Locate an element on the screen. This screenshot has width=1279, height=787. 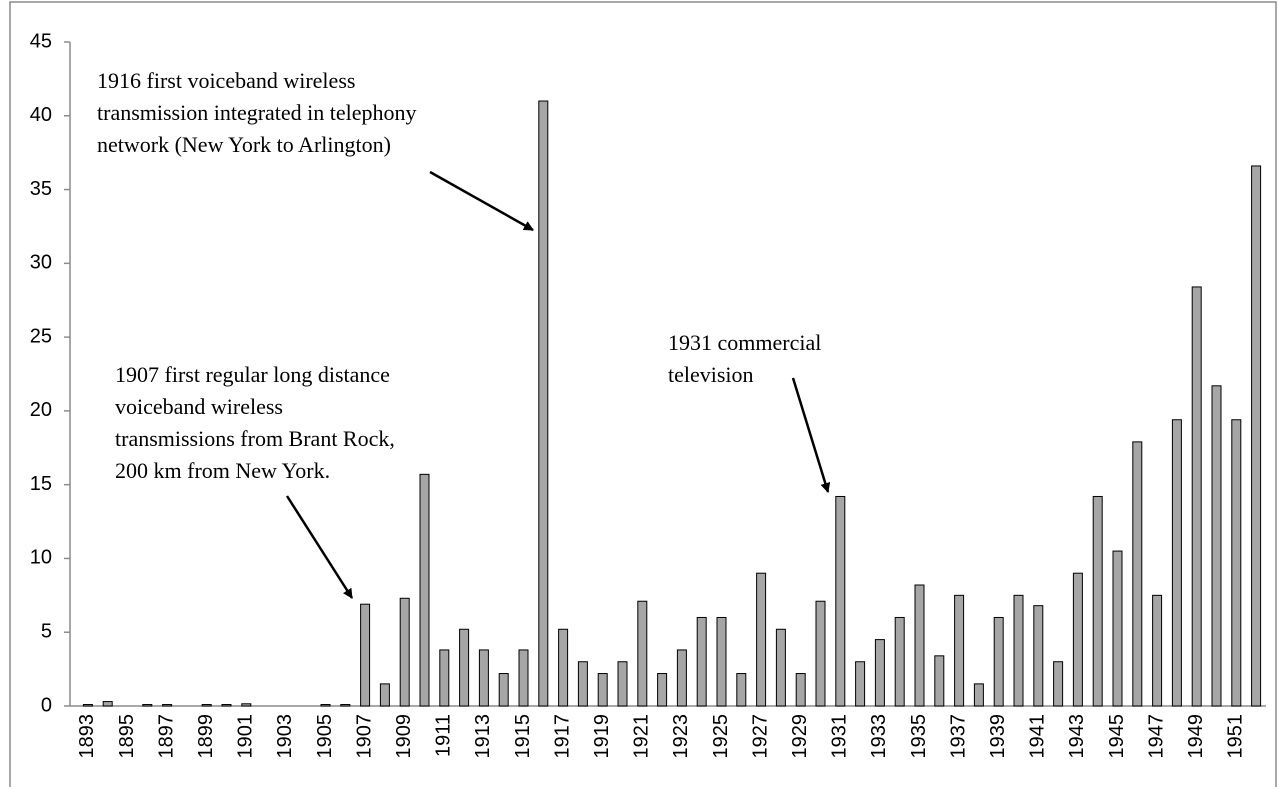
x-tick-label: 1923 is located at coordinates (681, 736).